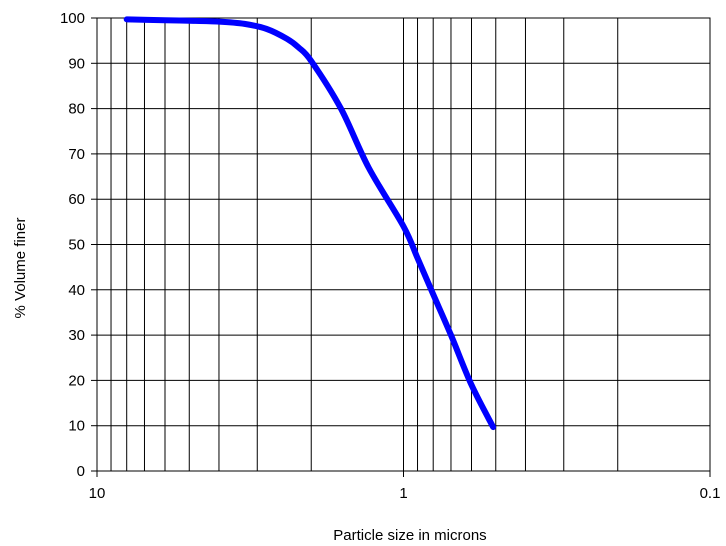 This screenshot has height=546, width=726. Describe the element at coordinates (76, 109) in the screenshot. I see `y-tick-label: 80` at that location.